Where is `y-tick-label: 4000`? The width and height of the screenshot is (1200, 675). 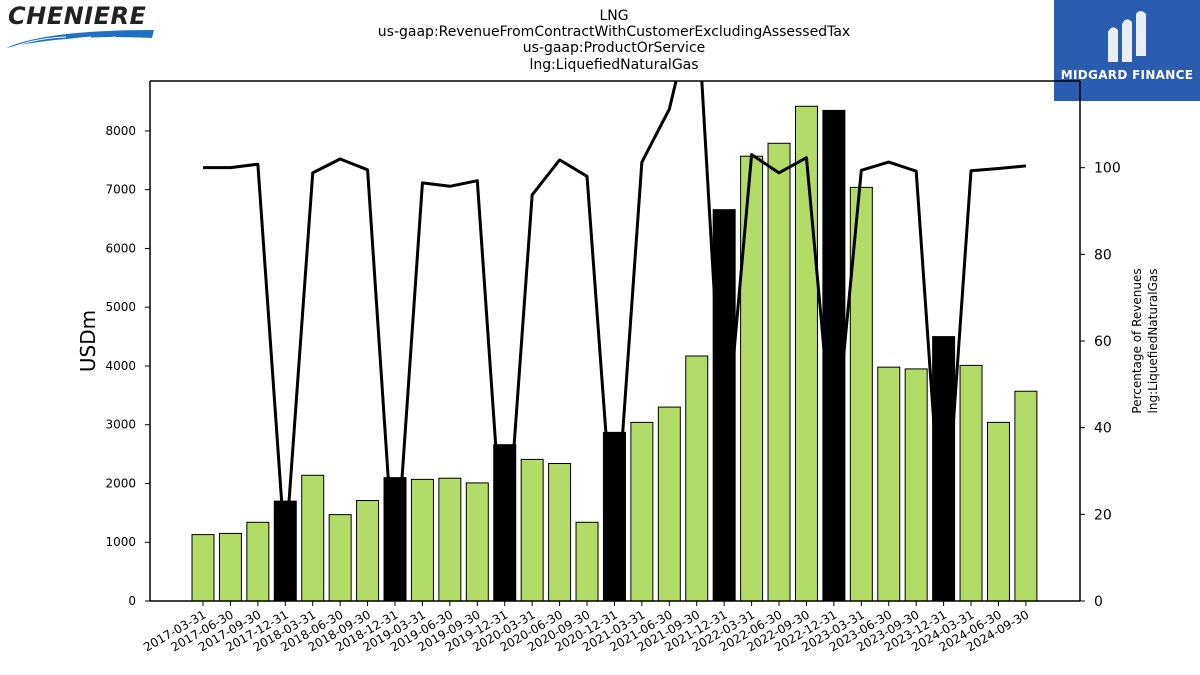 y-tick-label: 4000 is located at coordinates (120, 366).